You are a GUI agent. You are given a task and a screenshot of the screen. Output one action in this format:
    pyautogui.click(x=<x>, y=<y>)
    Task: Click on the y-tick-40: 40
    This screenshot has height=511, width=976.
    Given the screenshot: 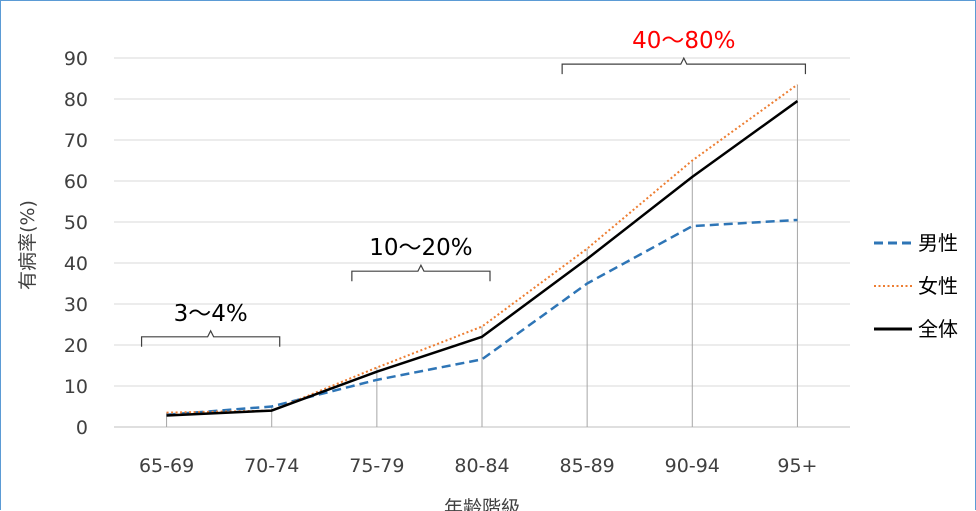 What is the action you would take?
    pyautogui.click(x=76, y=264)
    